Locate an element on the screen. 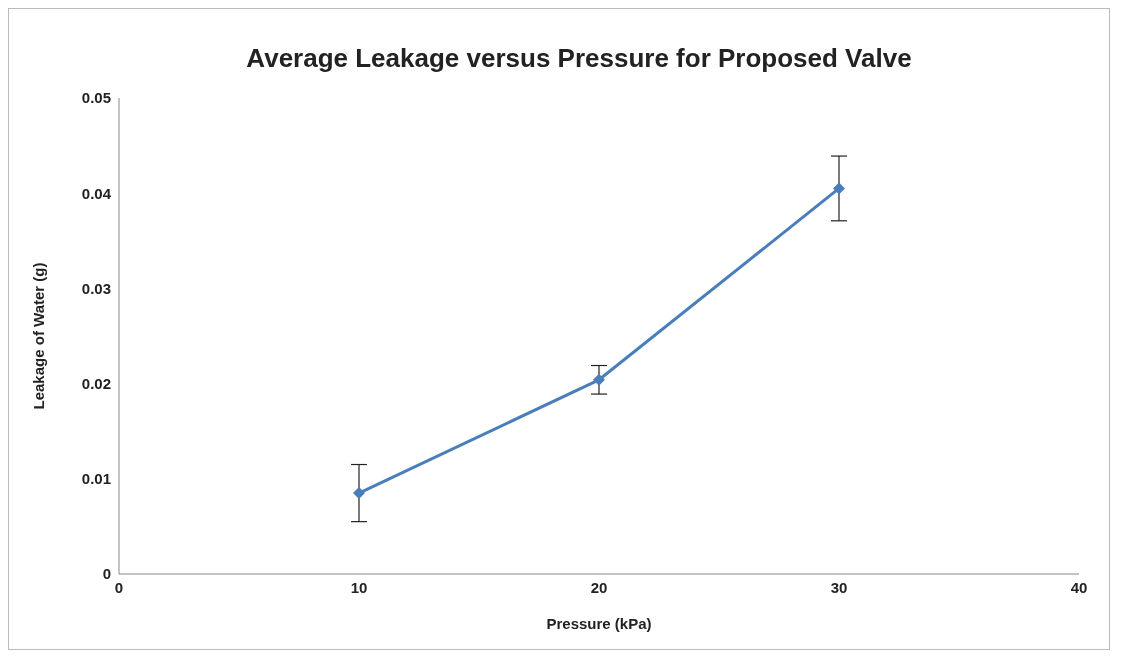 Image resolution: width=1124 pixels, height=664 pixels. x-axis-title: Pressure (kPa) is located at coordinates (599, 623).